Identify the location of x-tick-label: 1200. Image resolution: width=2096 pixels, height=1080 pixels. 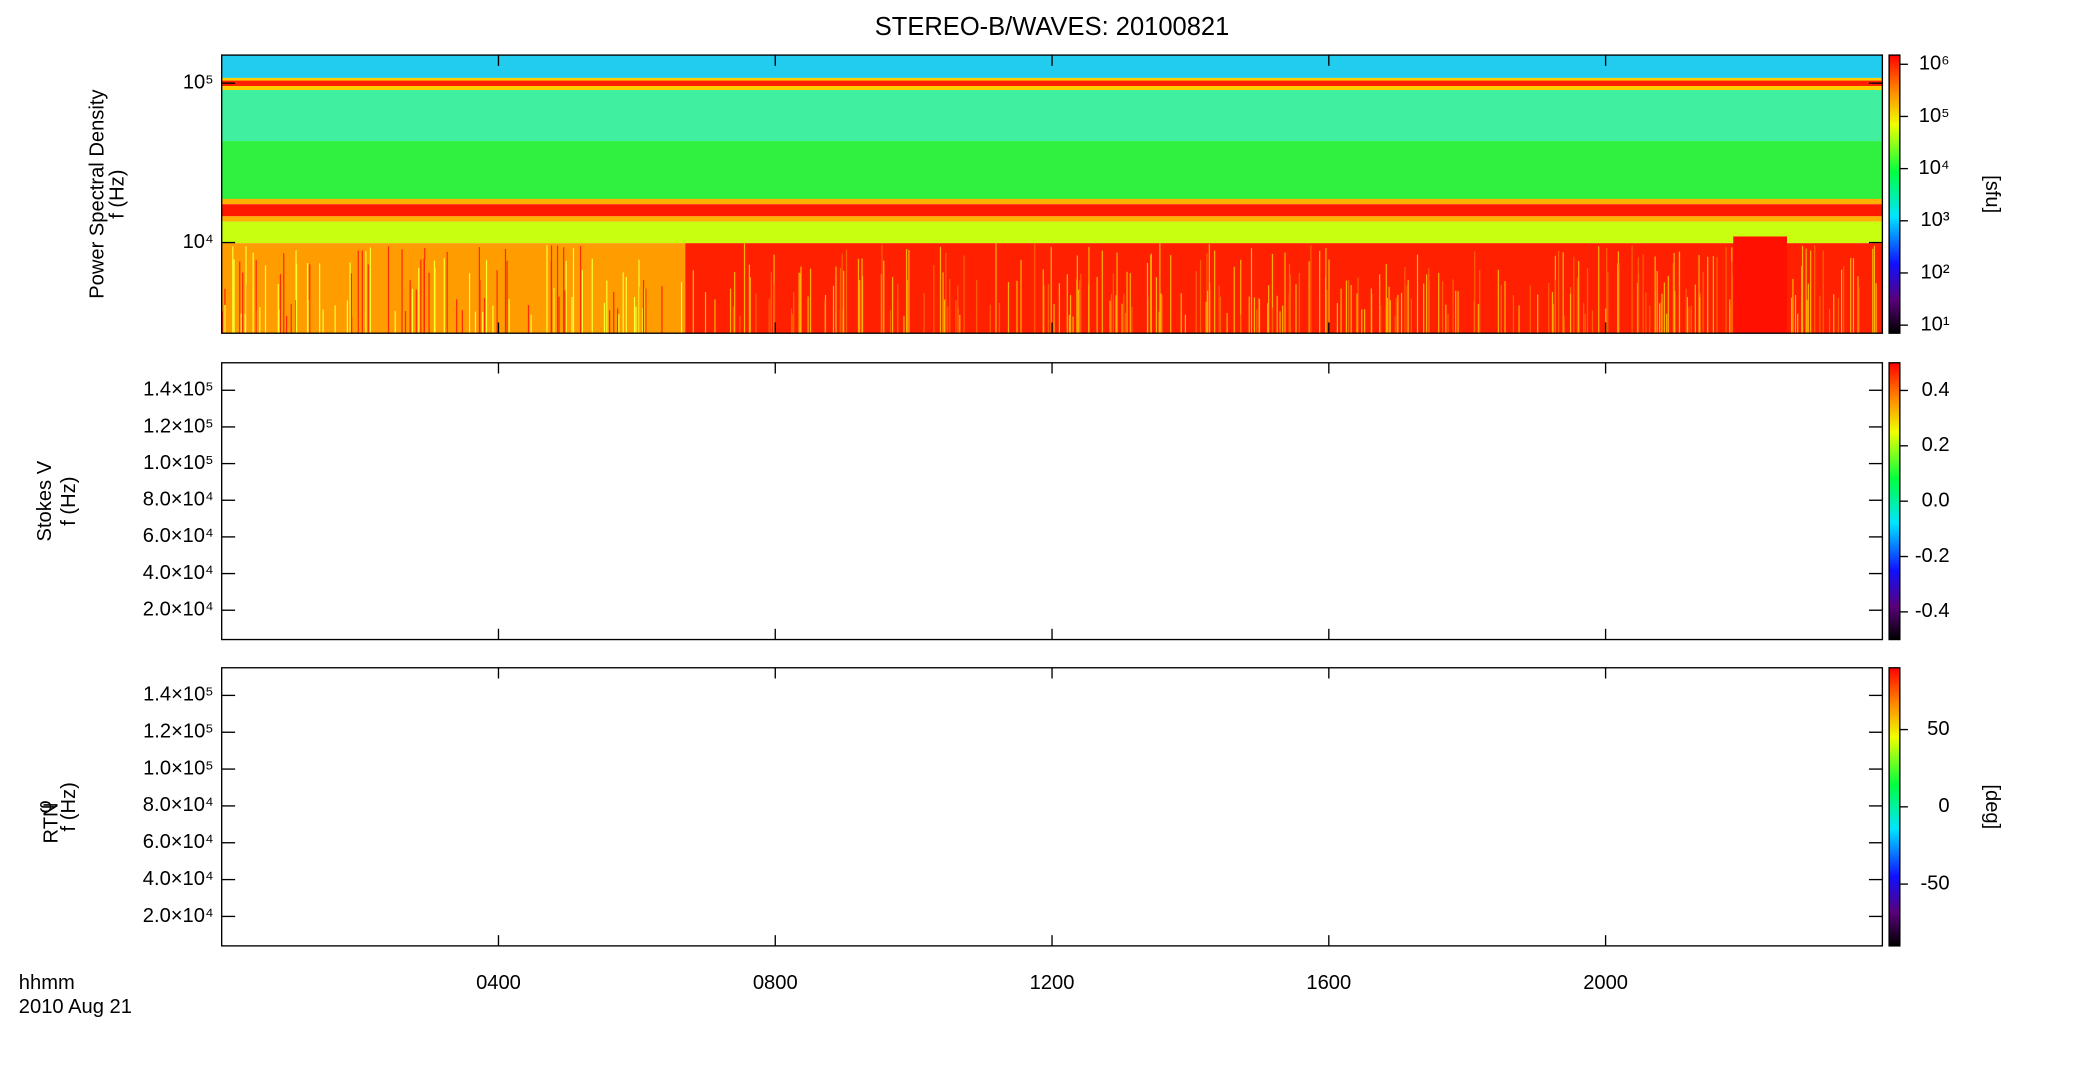
(1052, 983).